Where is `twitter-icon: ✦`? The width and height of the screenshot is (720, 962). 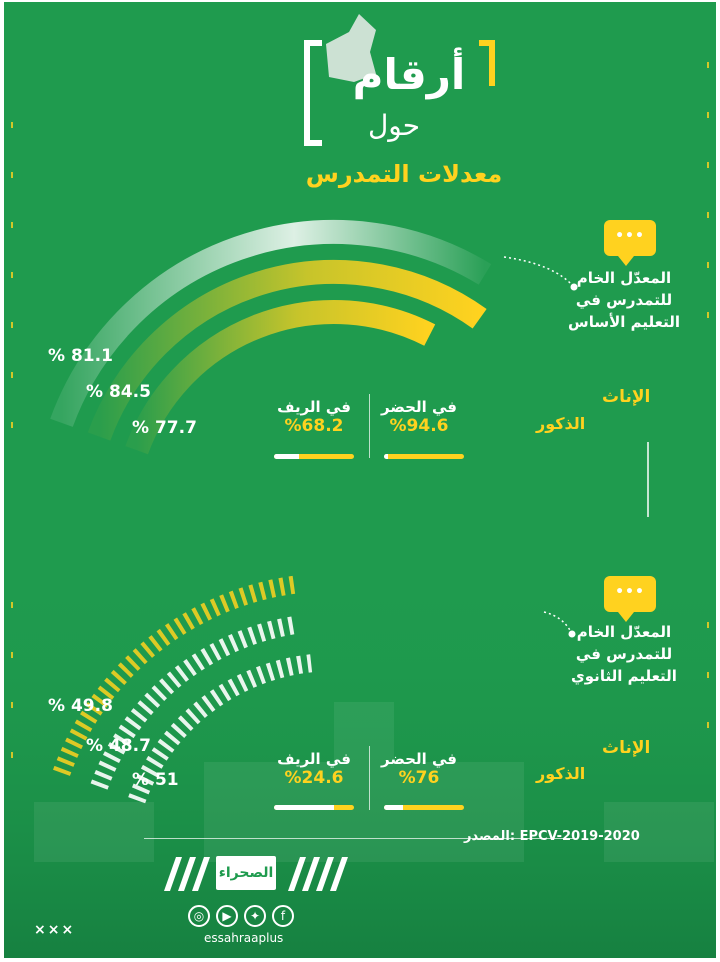 twitter-icon: ✦ is located at coordinates (255, 916).